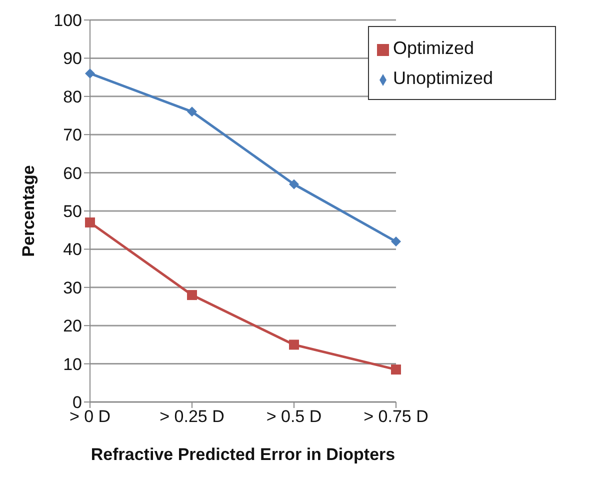 The height and width of the screenshot is (482, 604). Describe the element at coordinates (72, 364) in the screenshot. I see `y-tick-label: 10` at that location.